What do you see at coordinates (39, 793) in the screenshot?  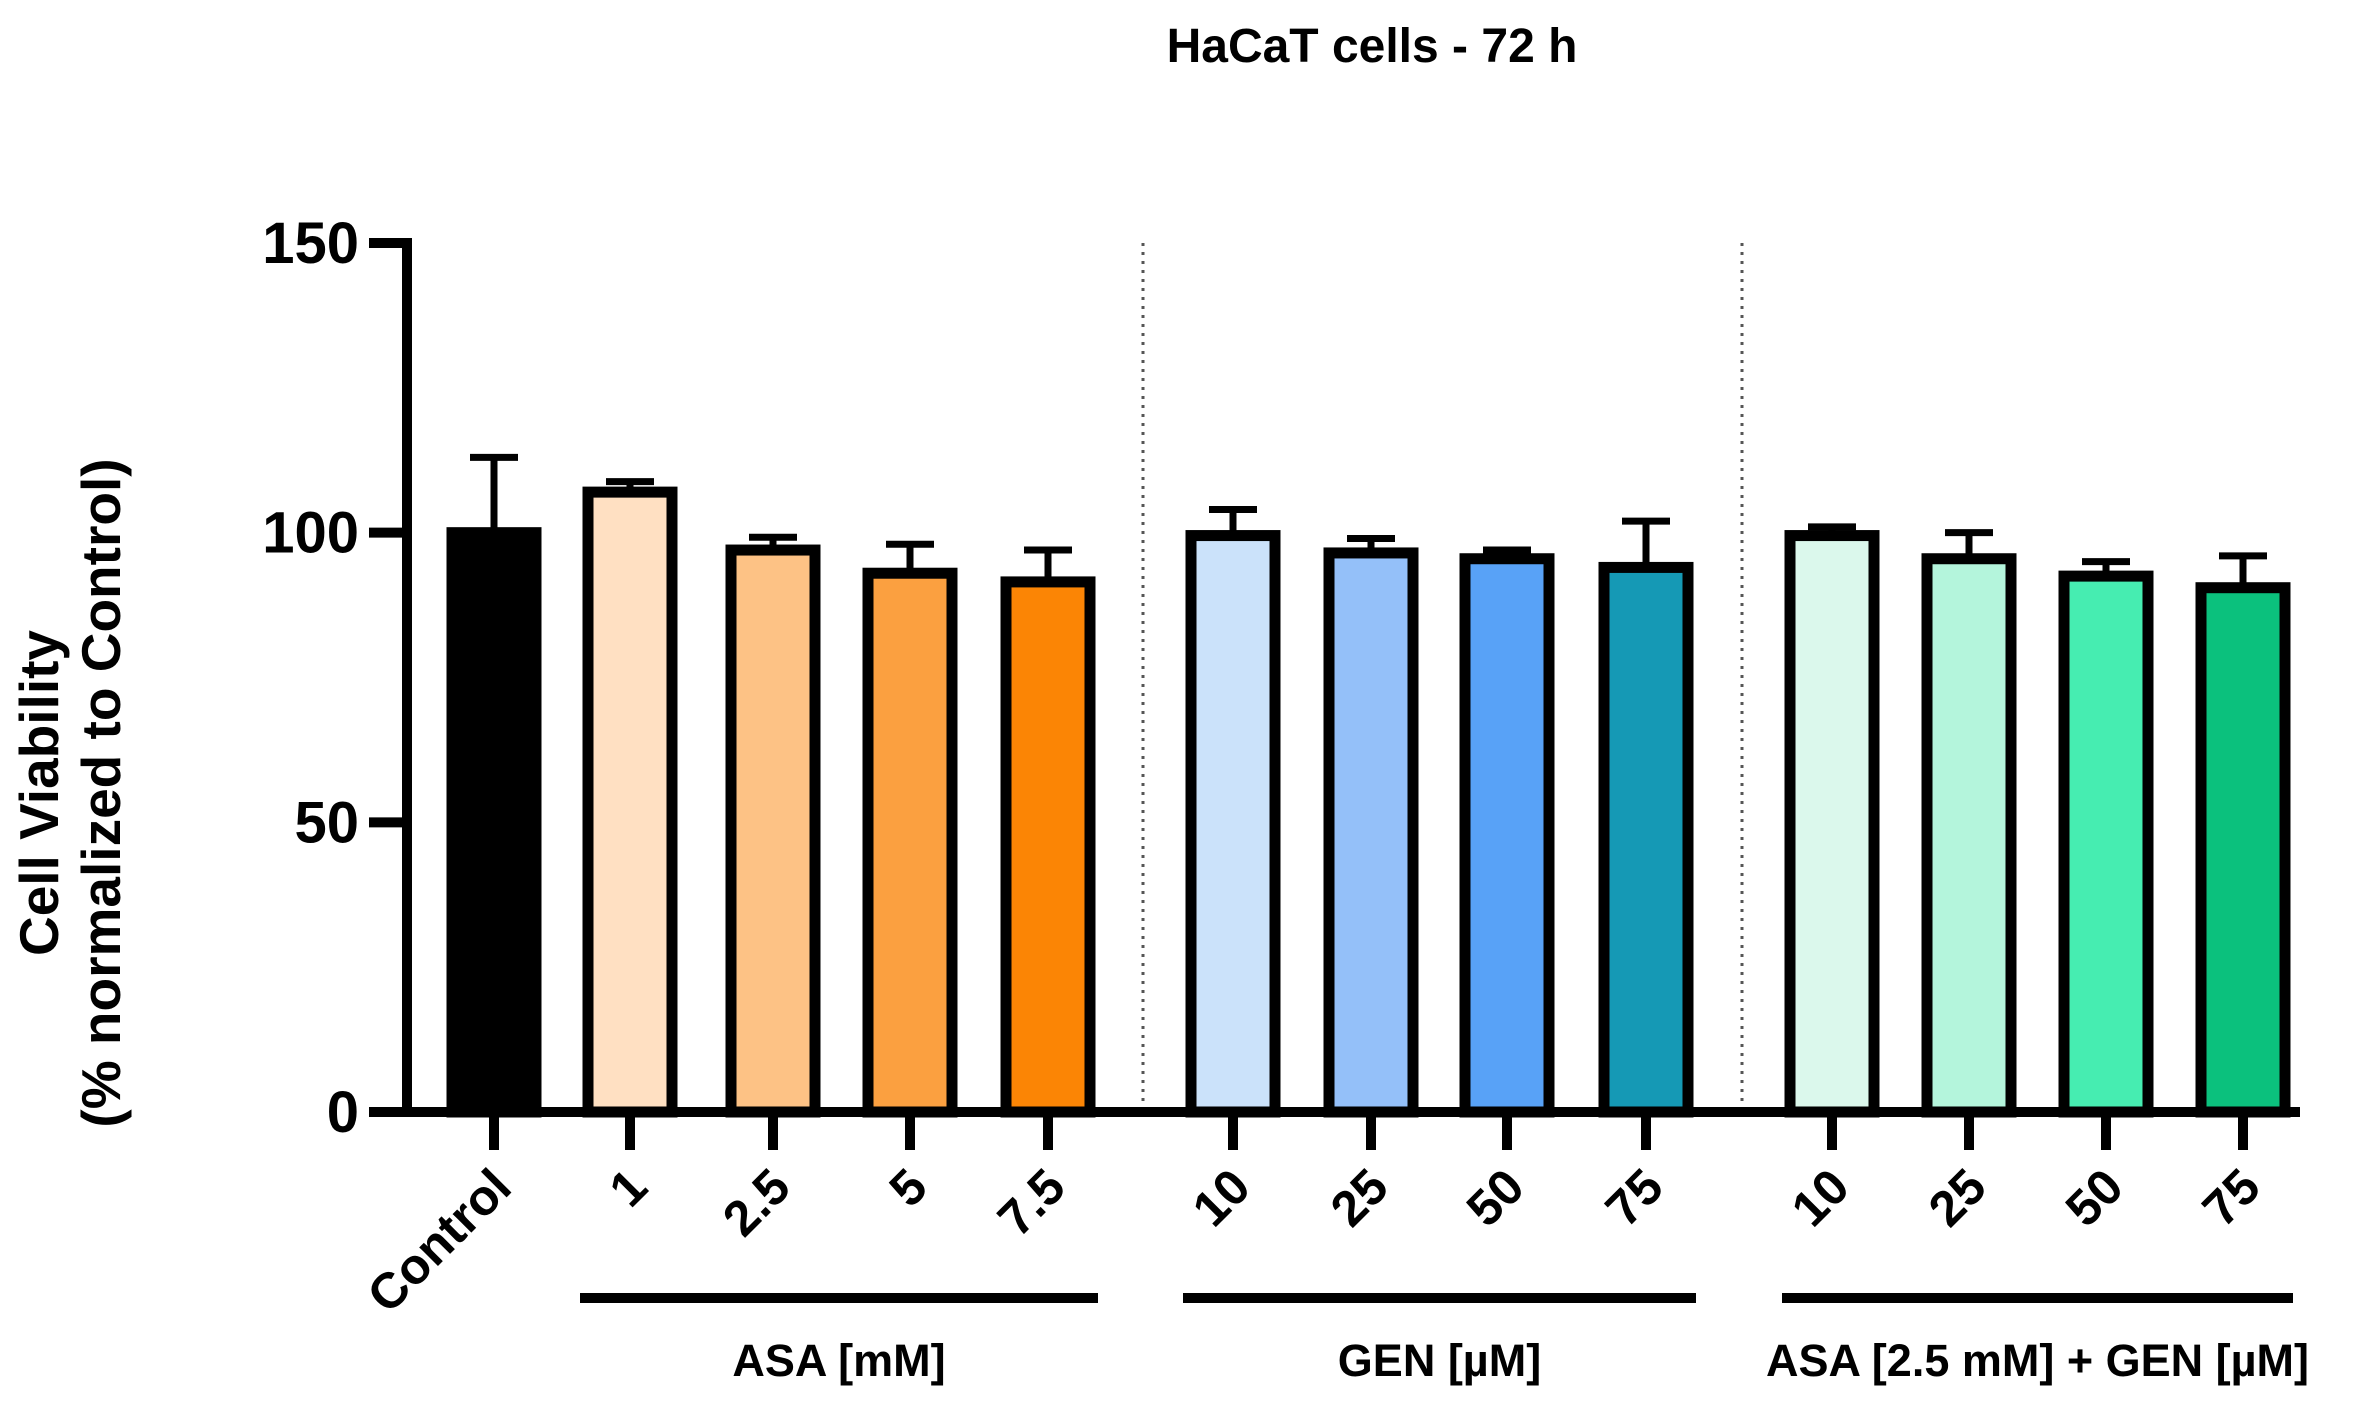 I see `y-axis-label-line1: Cell Viability` at bounding box center [39, 793].